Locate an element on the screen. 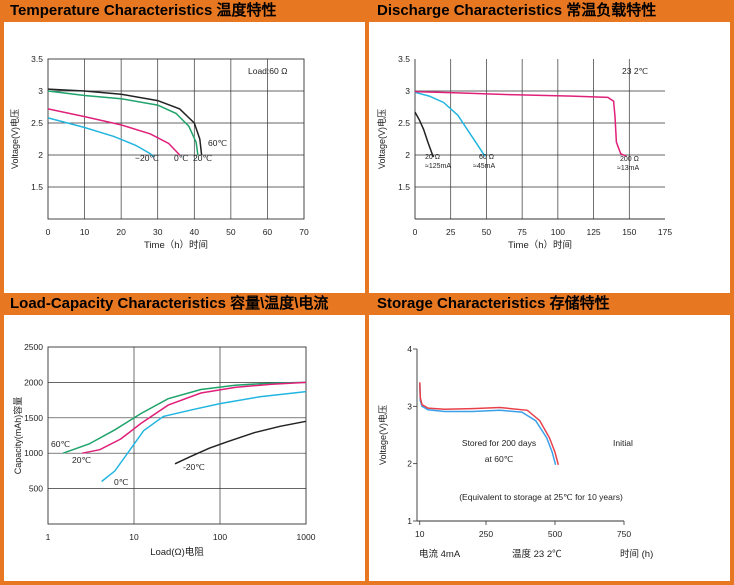 This screenshot has width=734, height=585. annotation-initial: Initial is located at coordinates (623, 443).